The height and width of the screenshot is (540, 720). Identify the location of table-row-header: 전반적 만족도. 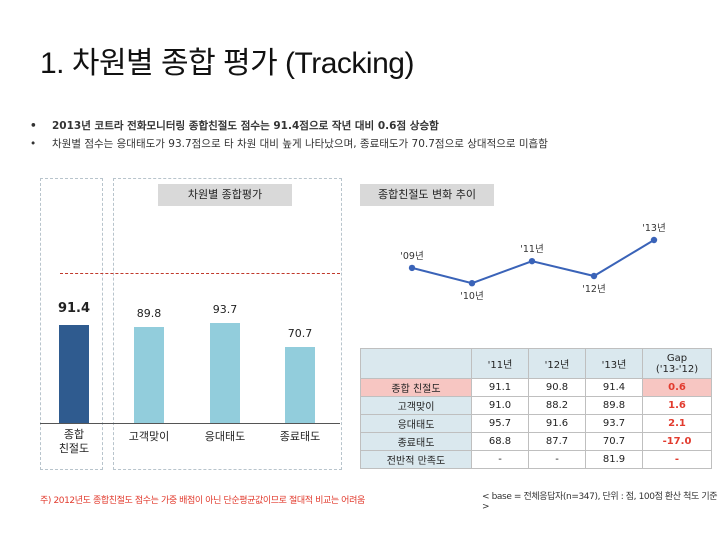
(416, 459).